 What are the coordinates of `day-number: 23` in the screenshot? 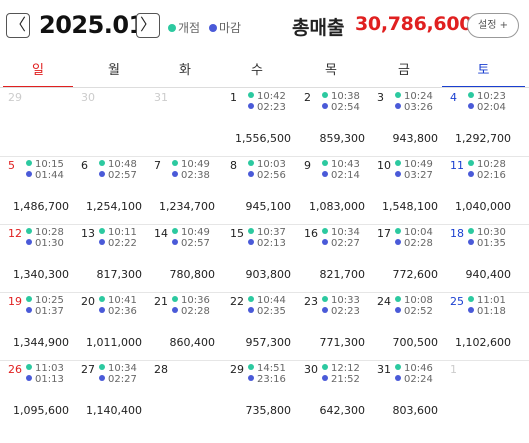 It's located at (311, 301).